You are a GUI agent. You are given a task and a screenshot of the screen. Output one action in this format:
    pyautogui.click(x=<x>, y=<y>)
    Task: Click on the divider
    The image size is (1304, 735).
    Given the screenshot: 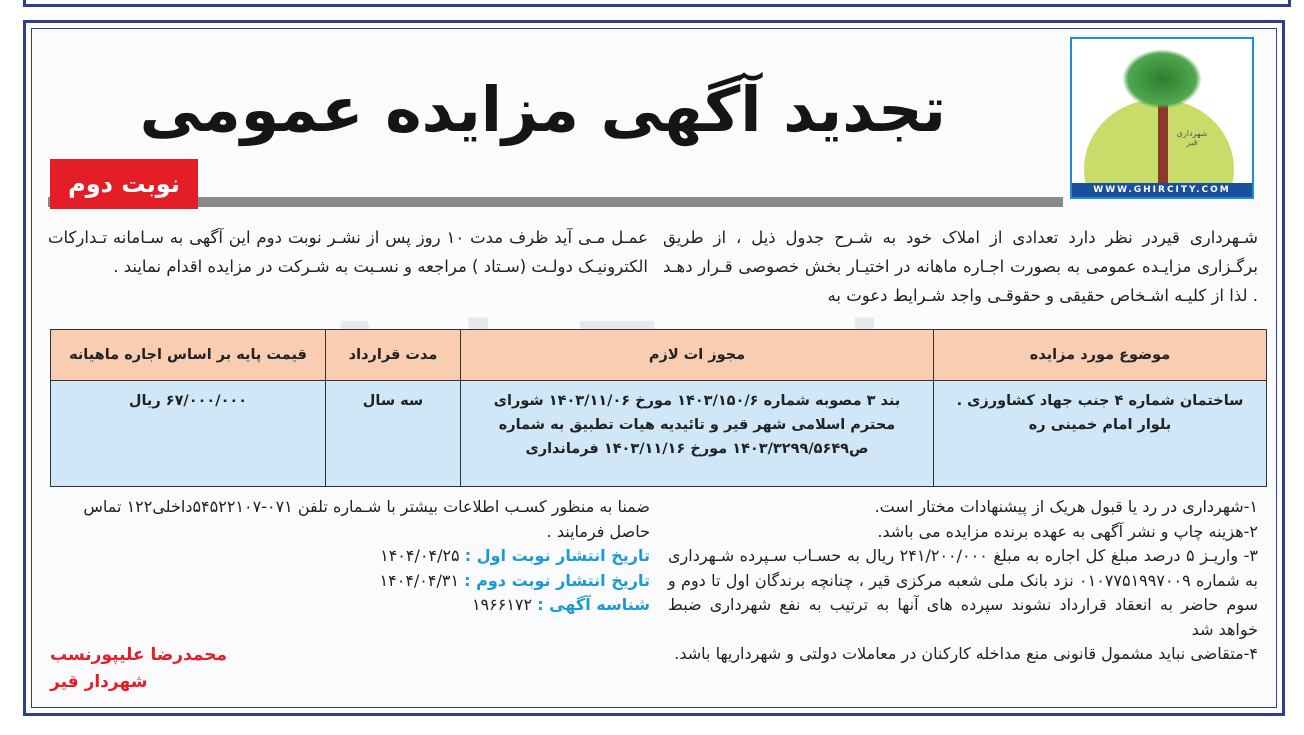 What is the action you would take?
    pyautogui.click(x=555, y=202)
    